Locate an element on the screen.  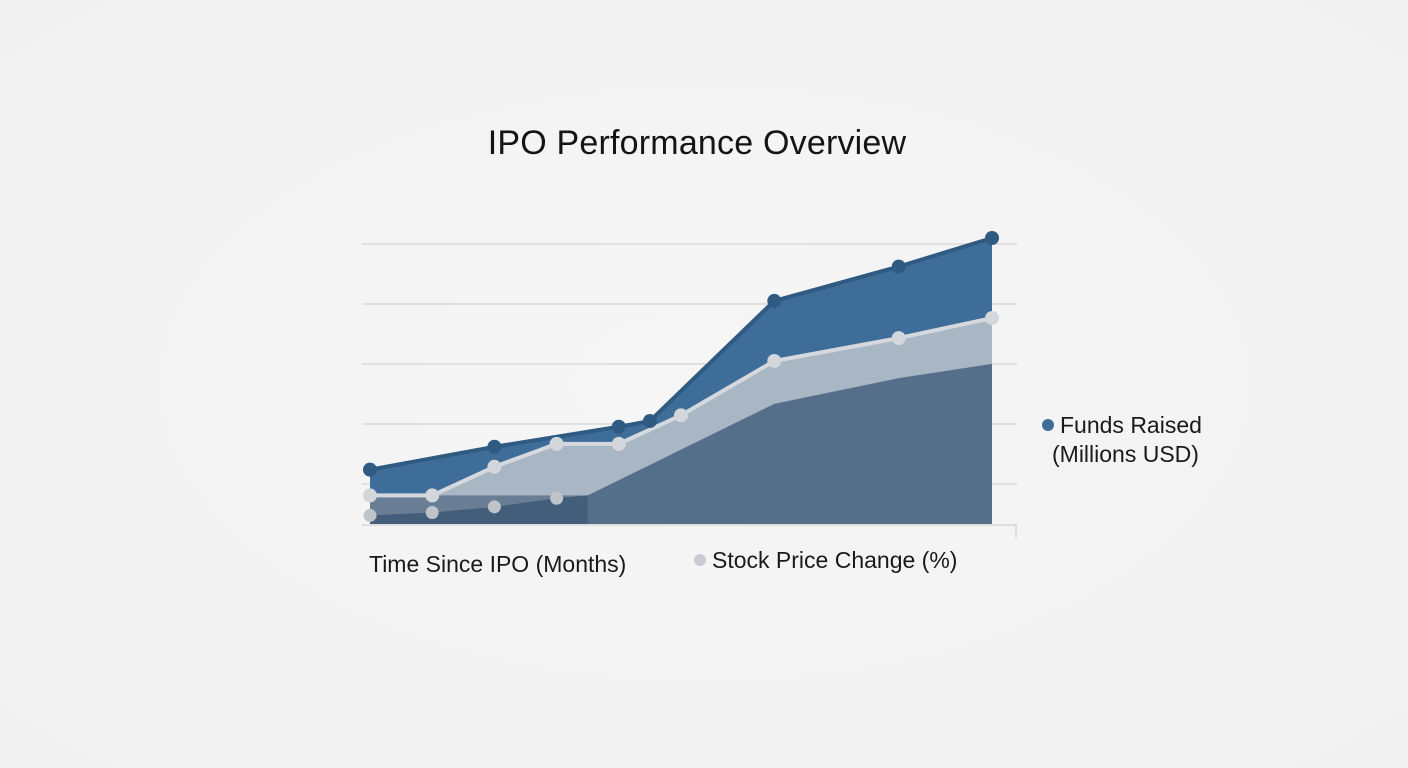
x-axis-label: Time Since IPO (Months) is located at coordinates (498, 564).